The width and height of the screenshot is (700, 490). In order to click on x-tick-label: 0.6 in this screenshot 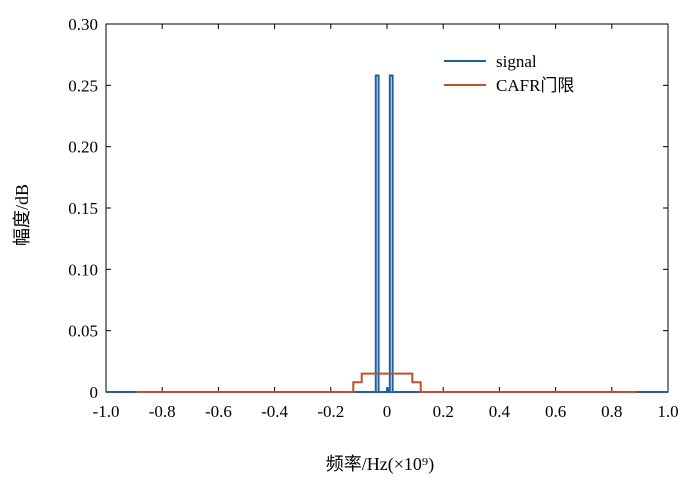, I will do `click(555, 411)`.